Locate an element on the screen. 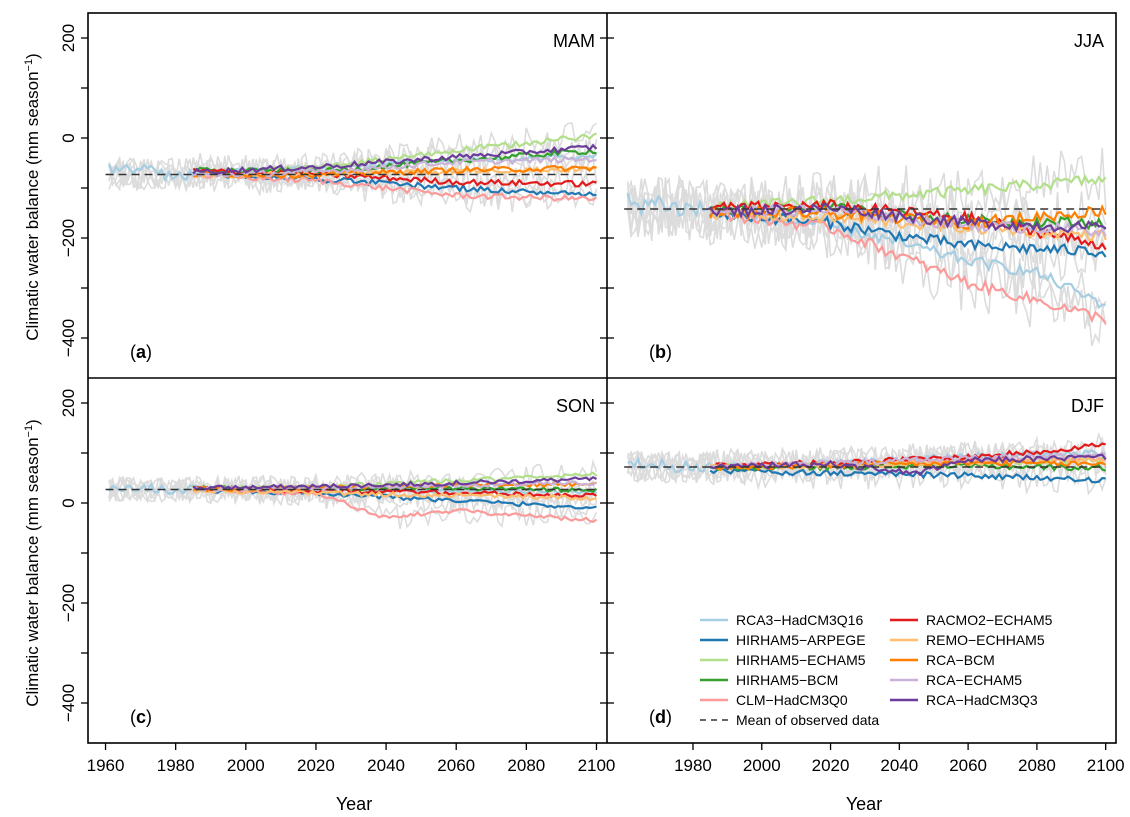 This screenshot has height=817, width=1130. plot-area-c is located at coordinates (351, 493).